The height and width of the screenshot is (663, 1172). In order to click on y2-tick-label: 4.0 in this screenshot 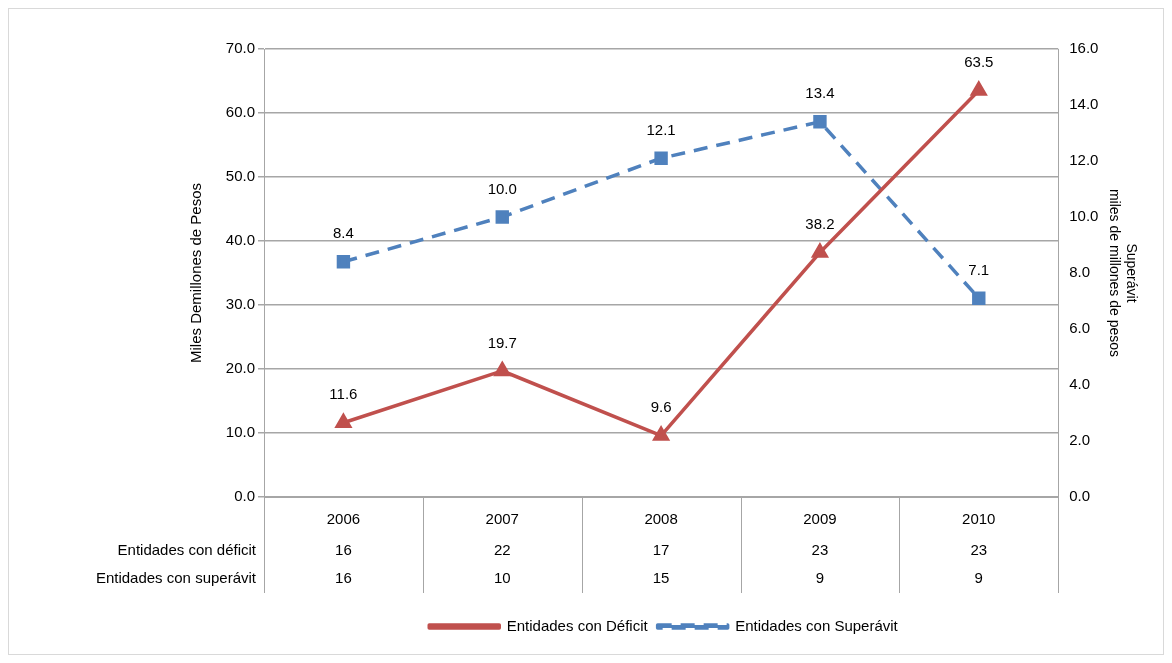, I will do `click(1080, 384)`.